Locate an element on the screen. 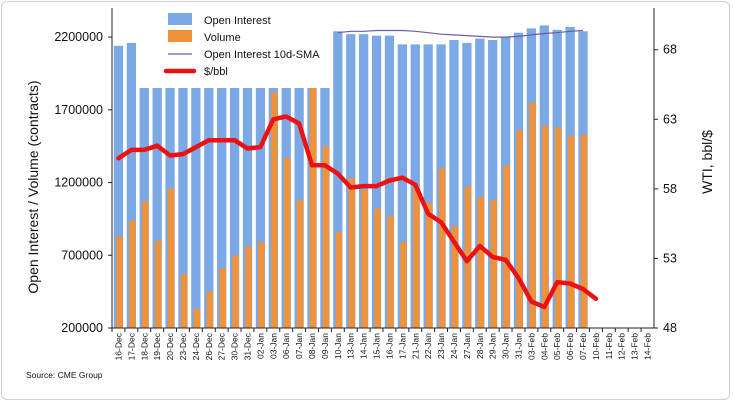 Image resolution: width=733 pixels, height=403 pixels. x-tick-label: 17-Jan is located at coordinates (402, 346).